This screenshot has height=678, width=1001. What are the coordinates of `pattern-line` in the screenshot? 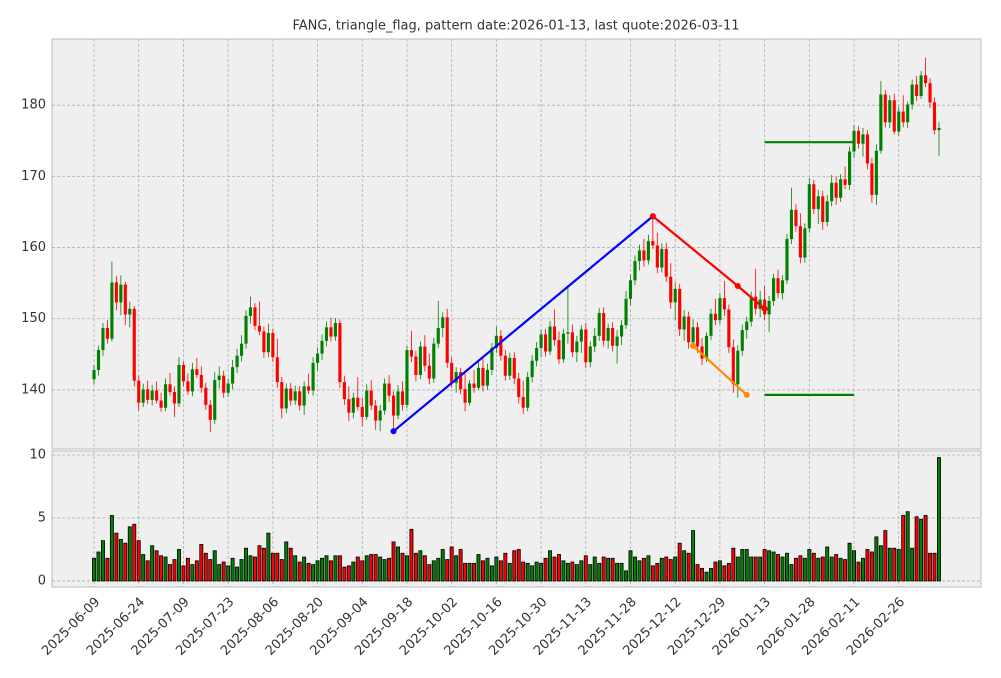 It's located at (523, 324).